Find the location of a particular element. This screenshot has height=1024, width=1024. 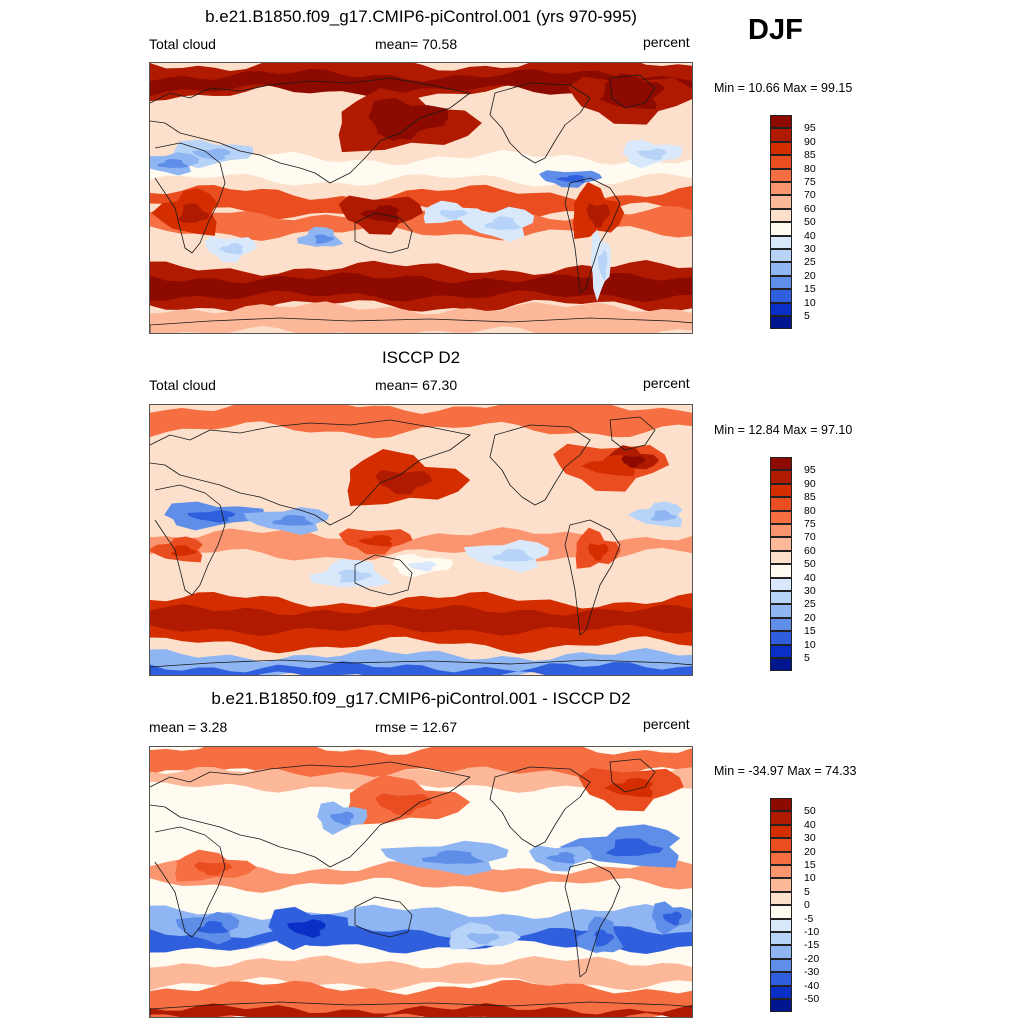

panel-3-minmax: Min = -34.97 Max = 74.33 is located at coordinates (785, 771).